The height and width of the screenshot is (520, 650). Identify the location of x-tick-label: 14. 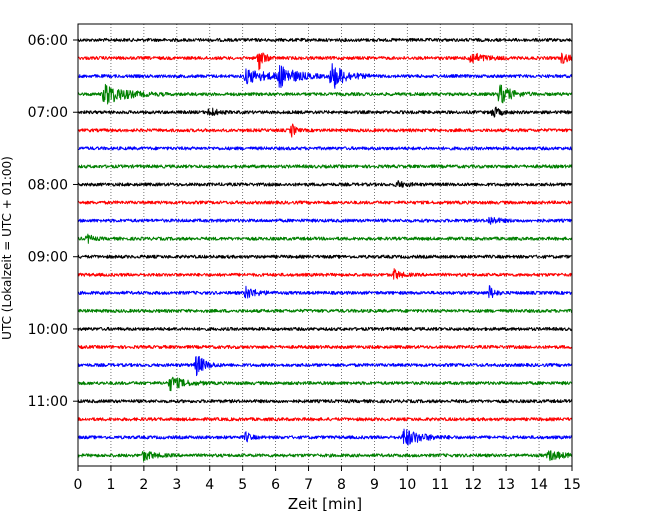
(539, 485).